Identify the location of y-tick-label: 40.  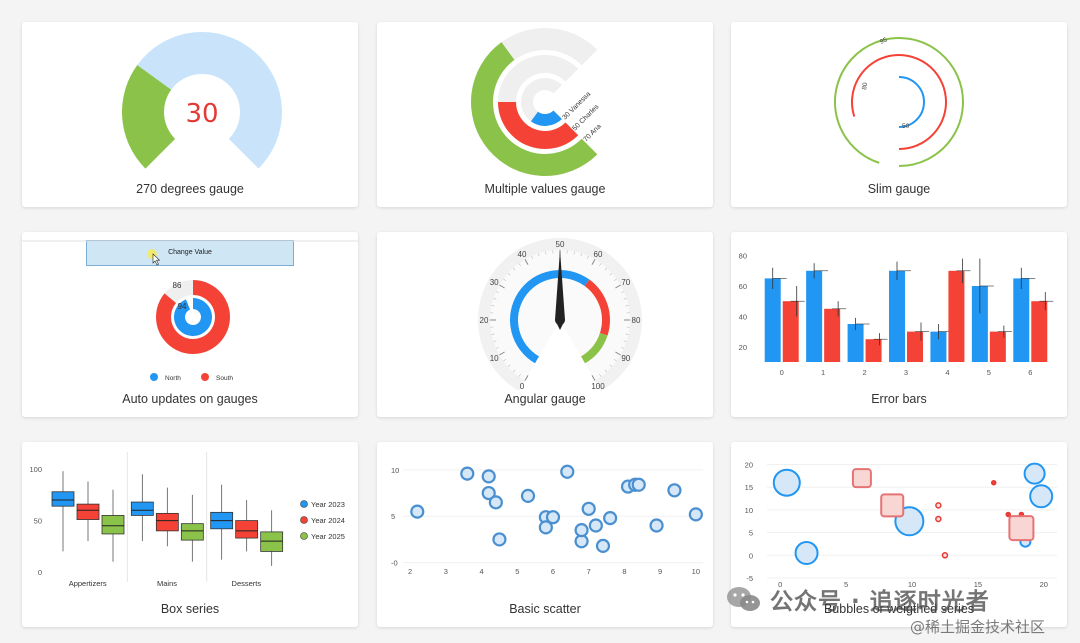
(743, 316).